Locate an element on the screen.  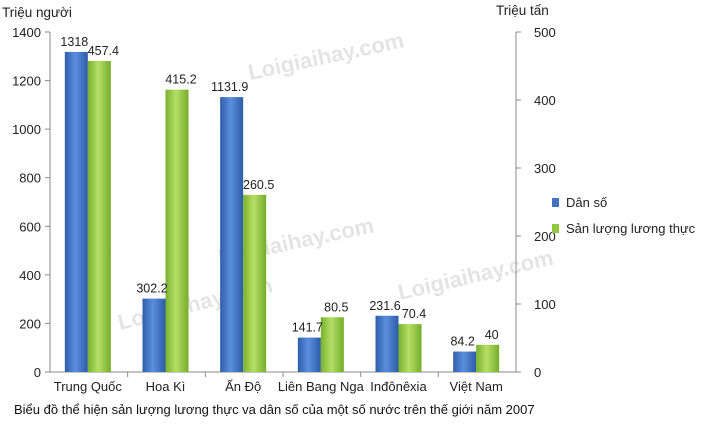
right-tick-label: 400 is located at coordinates (545, 100).